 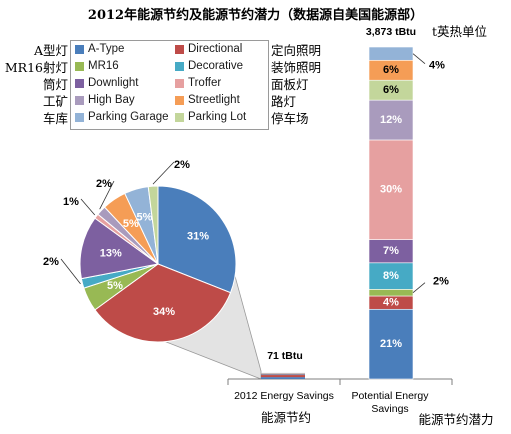 I want to click on x-tick-label: Savings, so click(x=389, y=409).